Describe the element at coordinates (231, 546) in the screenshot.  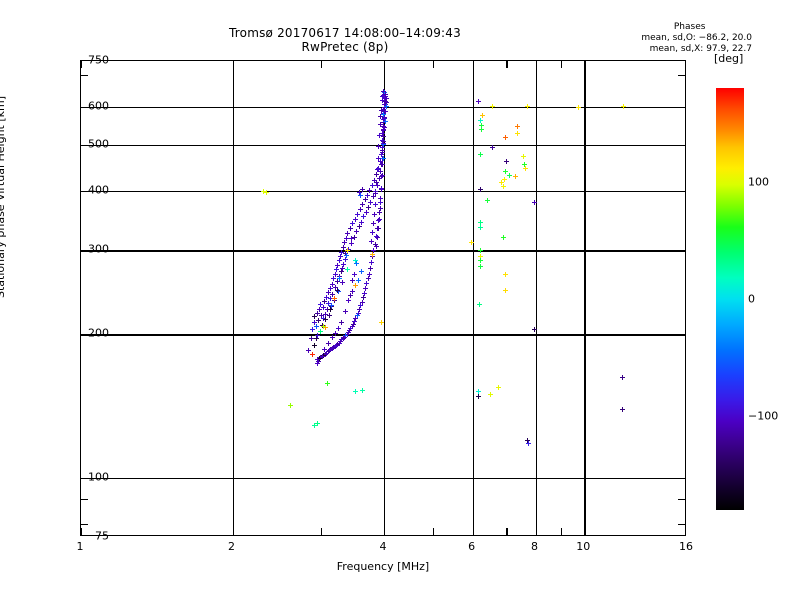
I see `x-axis-tick-label: 2` at that location.